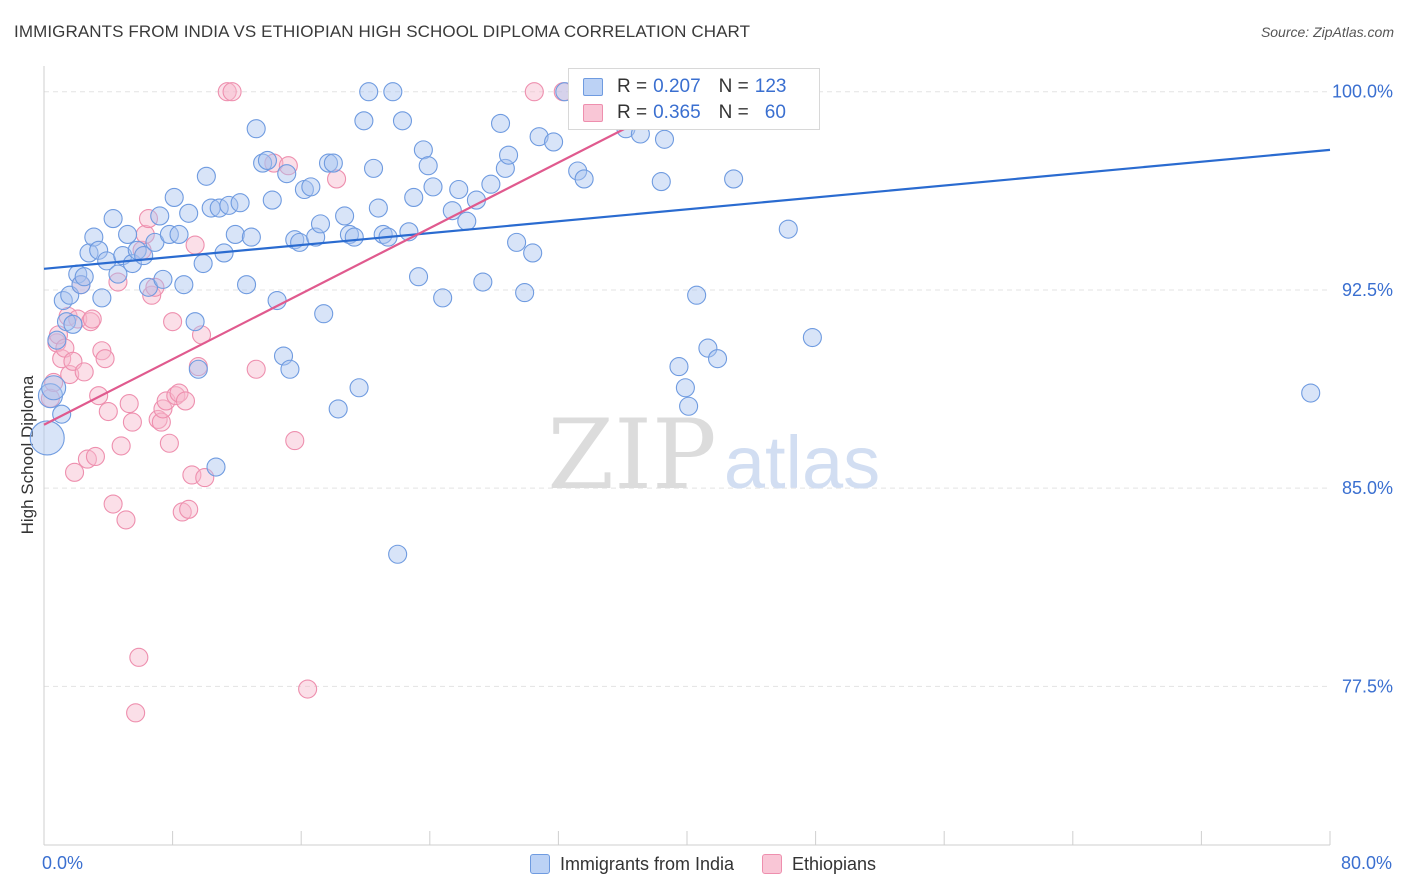 The width and height of the screenshot is (1406, 892). Describe the element at coordinates (1362, 389) in the screenshot. I see `y-tick-labels: 77.5% 85.0% 92.5% 100.0%` at that location.